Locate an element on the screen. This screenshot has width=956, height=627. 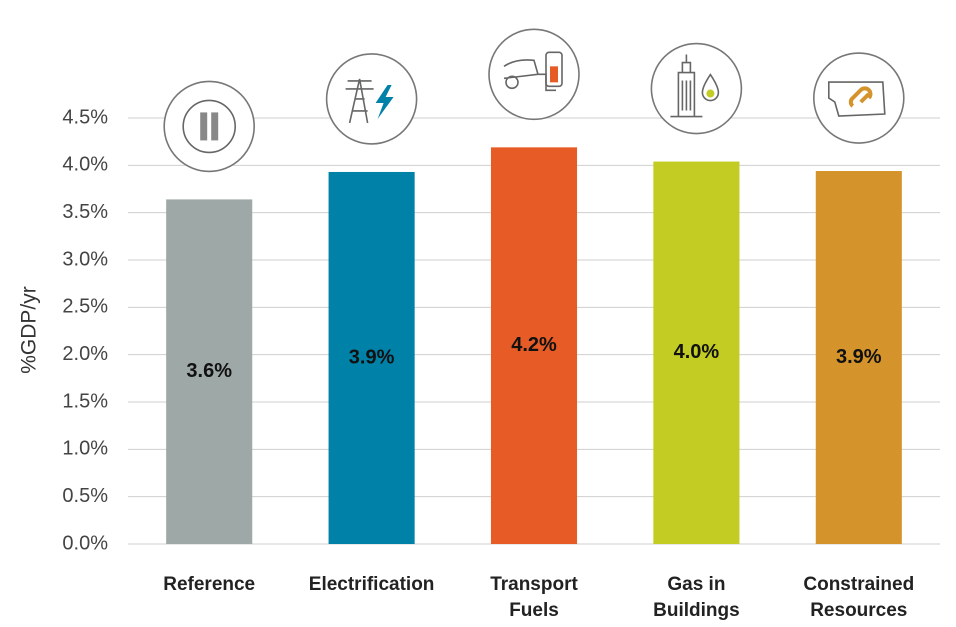
y-axis-label: %GDP/yr is located at coordinates (29, 330).